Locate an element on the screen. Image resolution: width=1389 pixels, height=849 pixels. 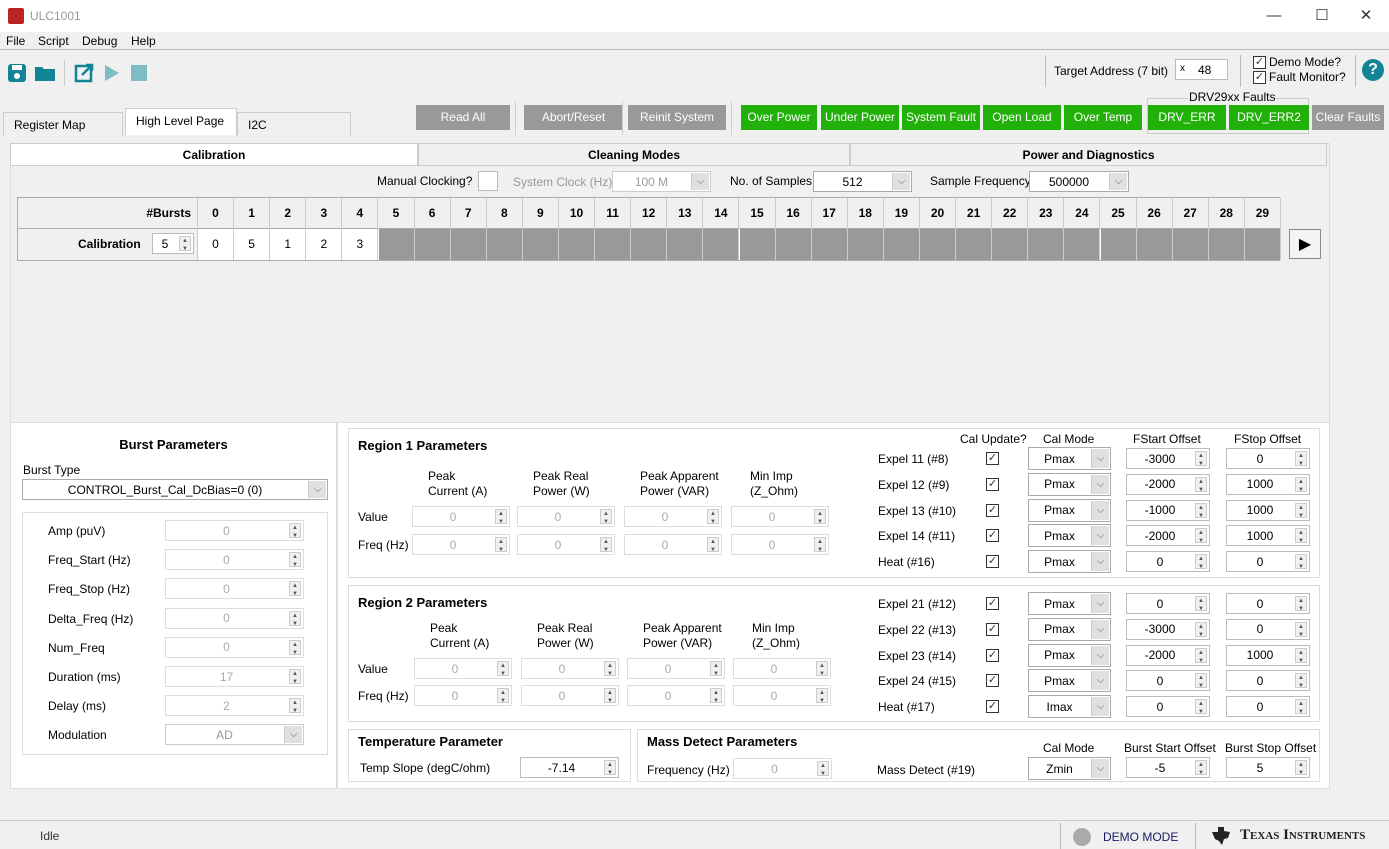
clear-faults-button: Clear Faults is located at coordinates (1348, 117).